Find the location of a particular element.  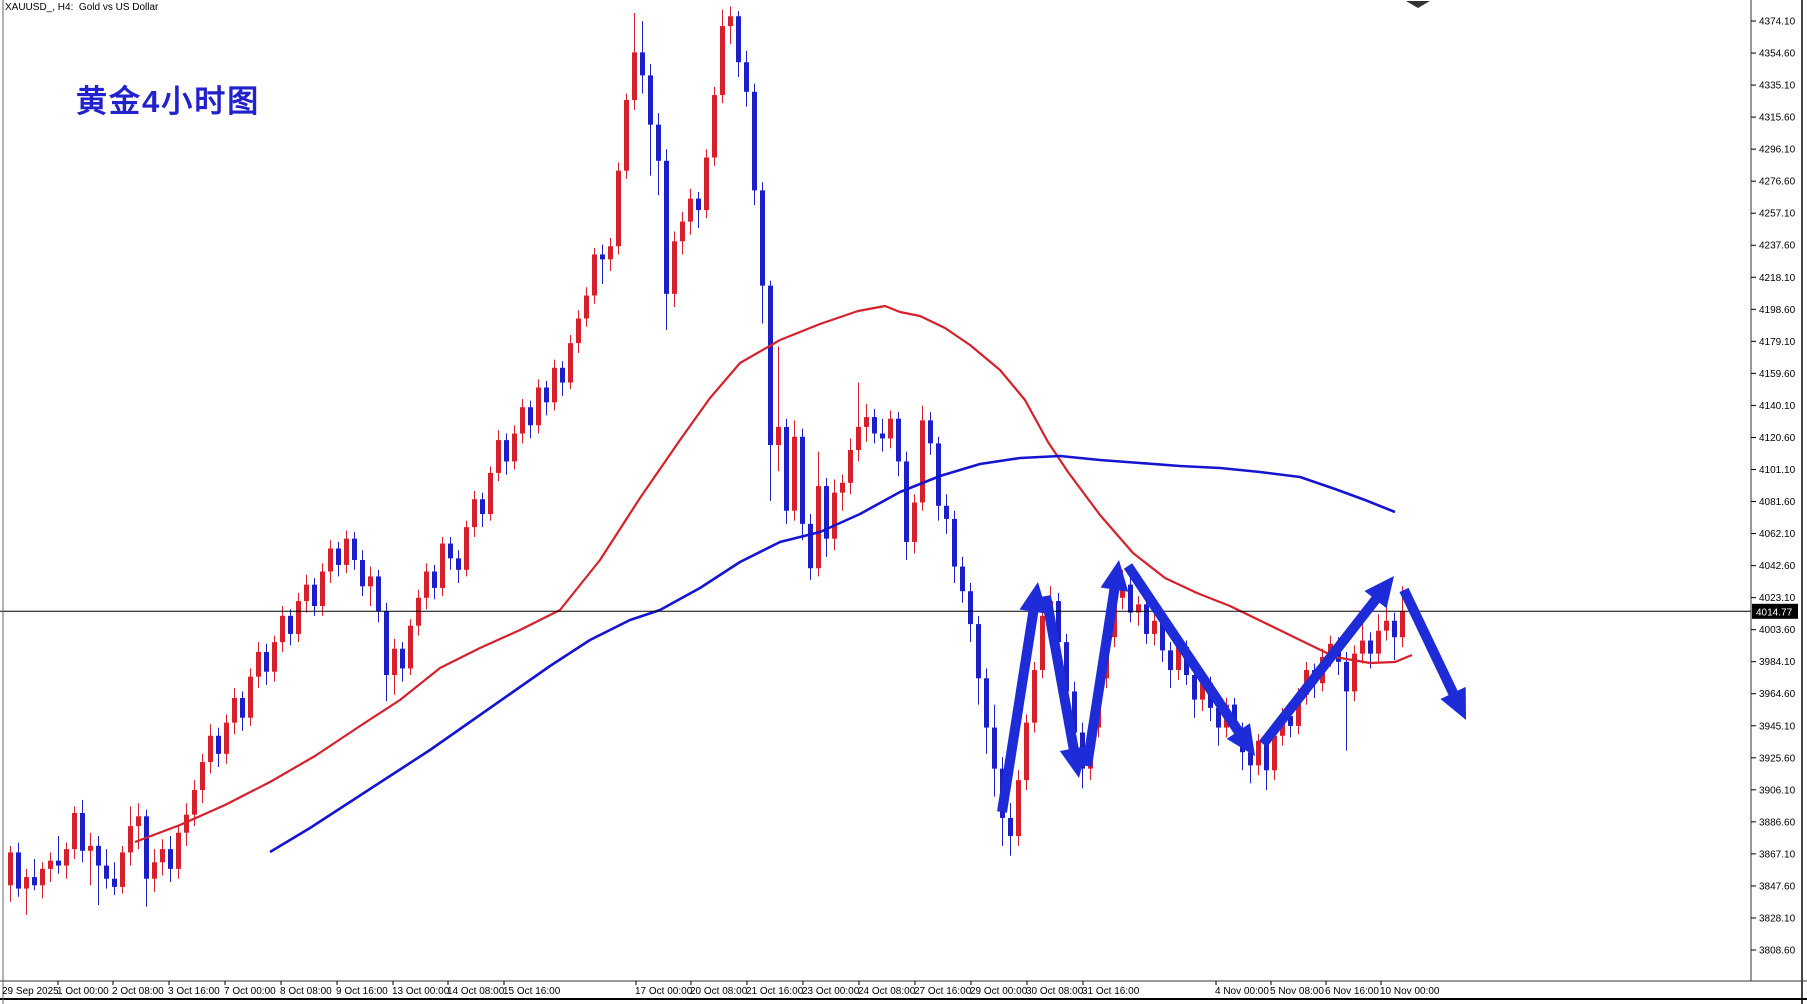

time-tick-label: 8 Oct 08:00 is located at coordinates (306, 991).